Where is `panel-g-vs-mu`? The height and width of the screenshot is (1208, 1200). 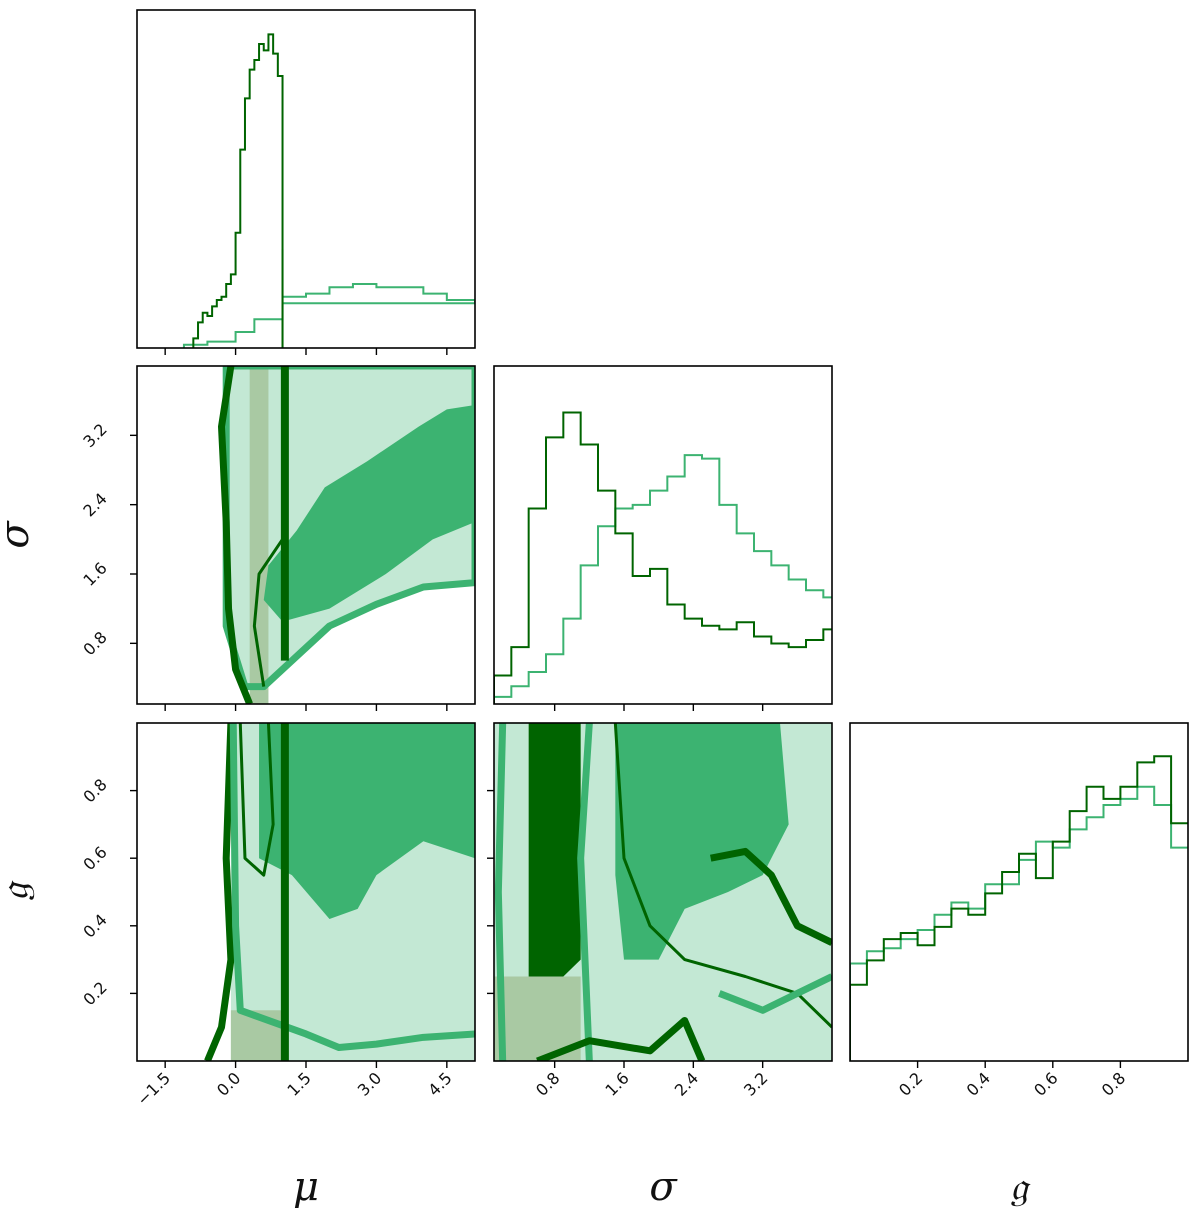 panel-g-vs-mu is located at coordinates (339, 892).